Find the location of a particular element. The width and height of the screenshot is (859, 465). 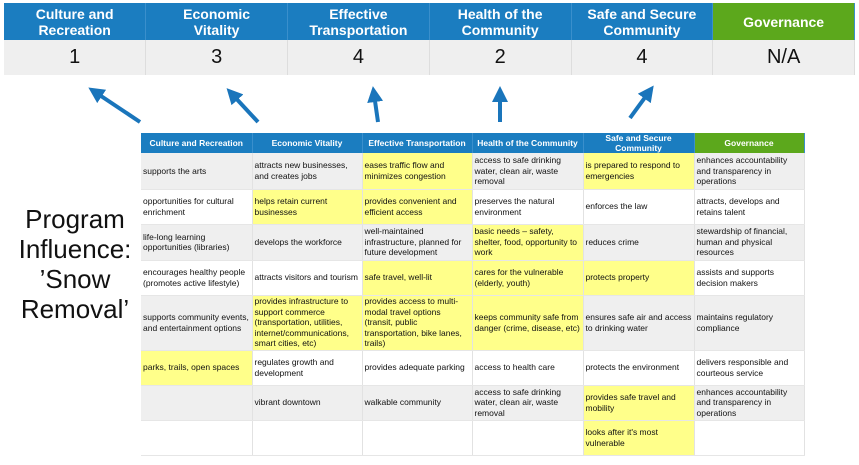

summary-header: Governance is located at coordinates (783, 21).